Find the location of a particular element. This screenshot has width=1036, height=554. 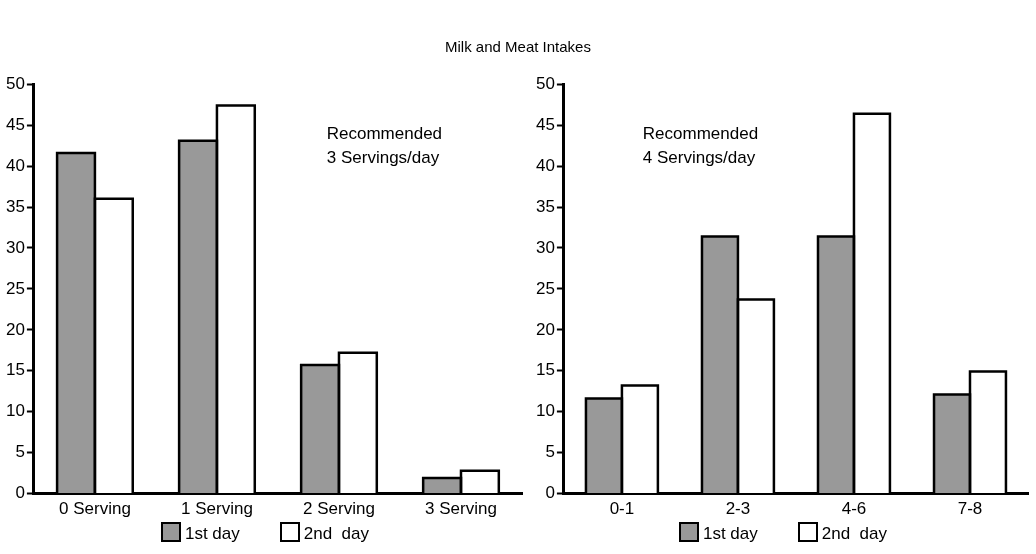

x-tick-label: 4-6 is located at coordinates (854, 509).